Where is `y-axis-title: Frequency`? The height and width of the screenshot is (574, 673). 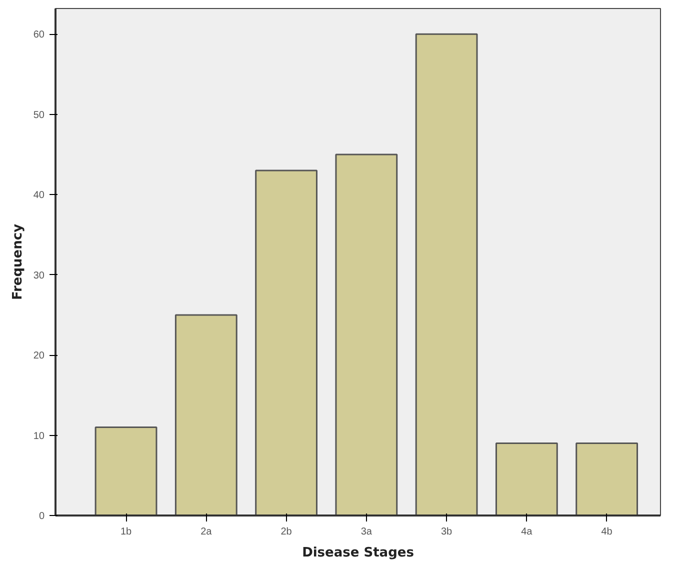 y-axis-title: Frequency is located at coordinates (18, 261).